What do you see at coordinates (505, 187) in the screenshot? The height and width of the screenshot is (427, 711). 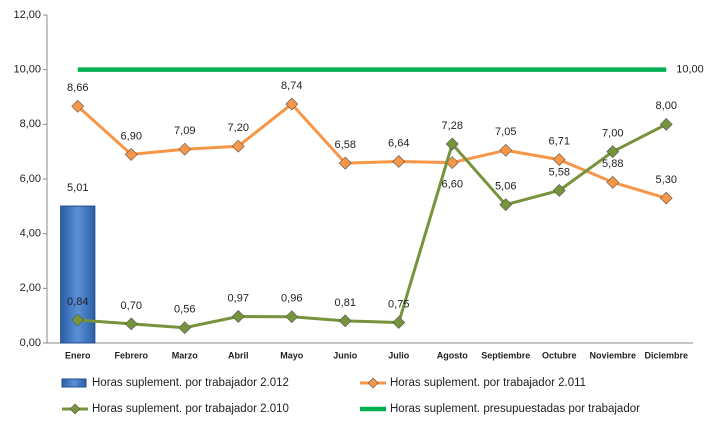 I see `data-label: 5,06` at bounding box center [505, 187].